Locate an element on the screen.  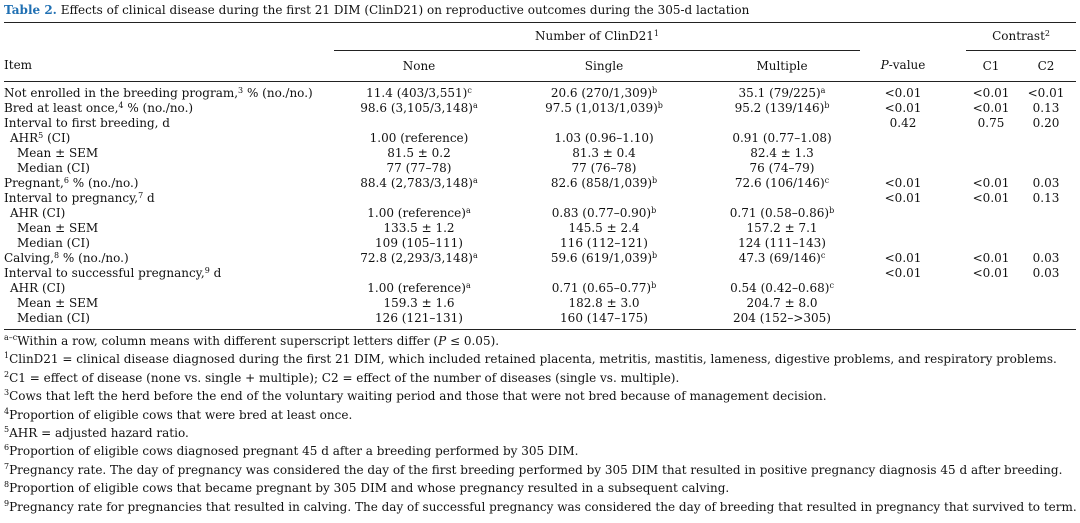
cell-none: 1.00 (reference)a is located at coordinates (419, 213).